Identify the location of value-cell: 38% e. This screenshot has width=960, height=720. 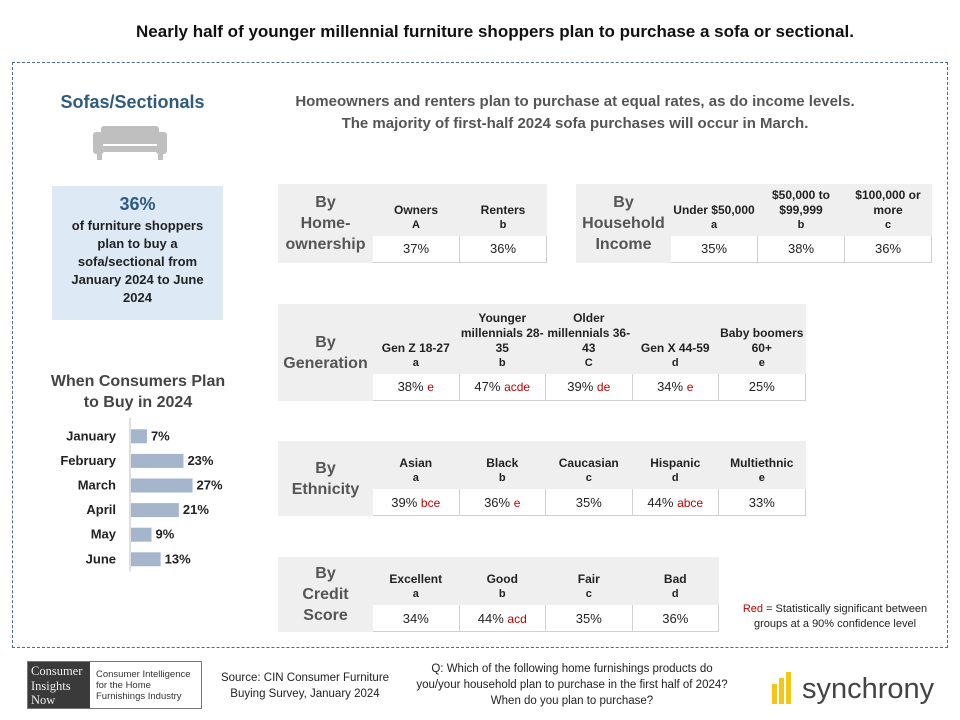
(416, 387).